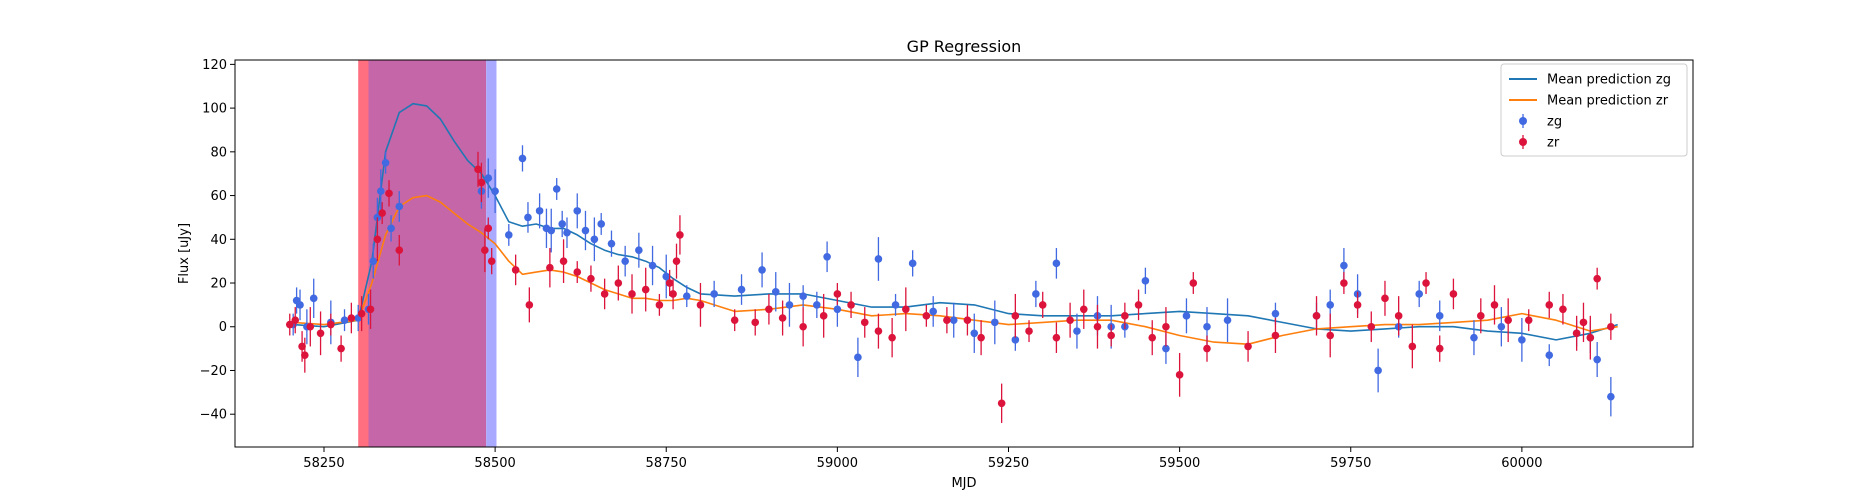 This screenshot has width=1875, height=500. Describe the element at coordinates (1594, 110) in the screenshot. I see `legend-box` at that location.